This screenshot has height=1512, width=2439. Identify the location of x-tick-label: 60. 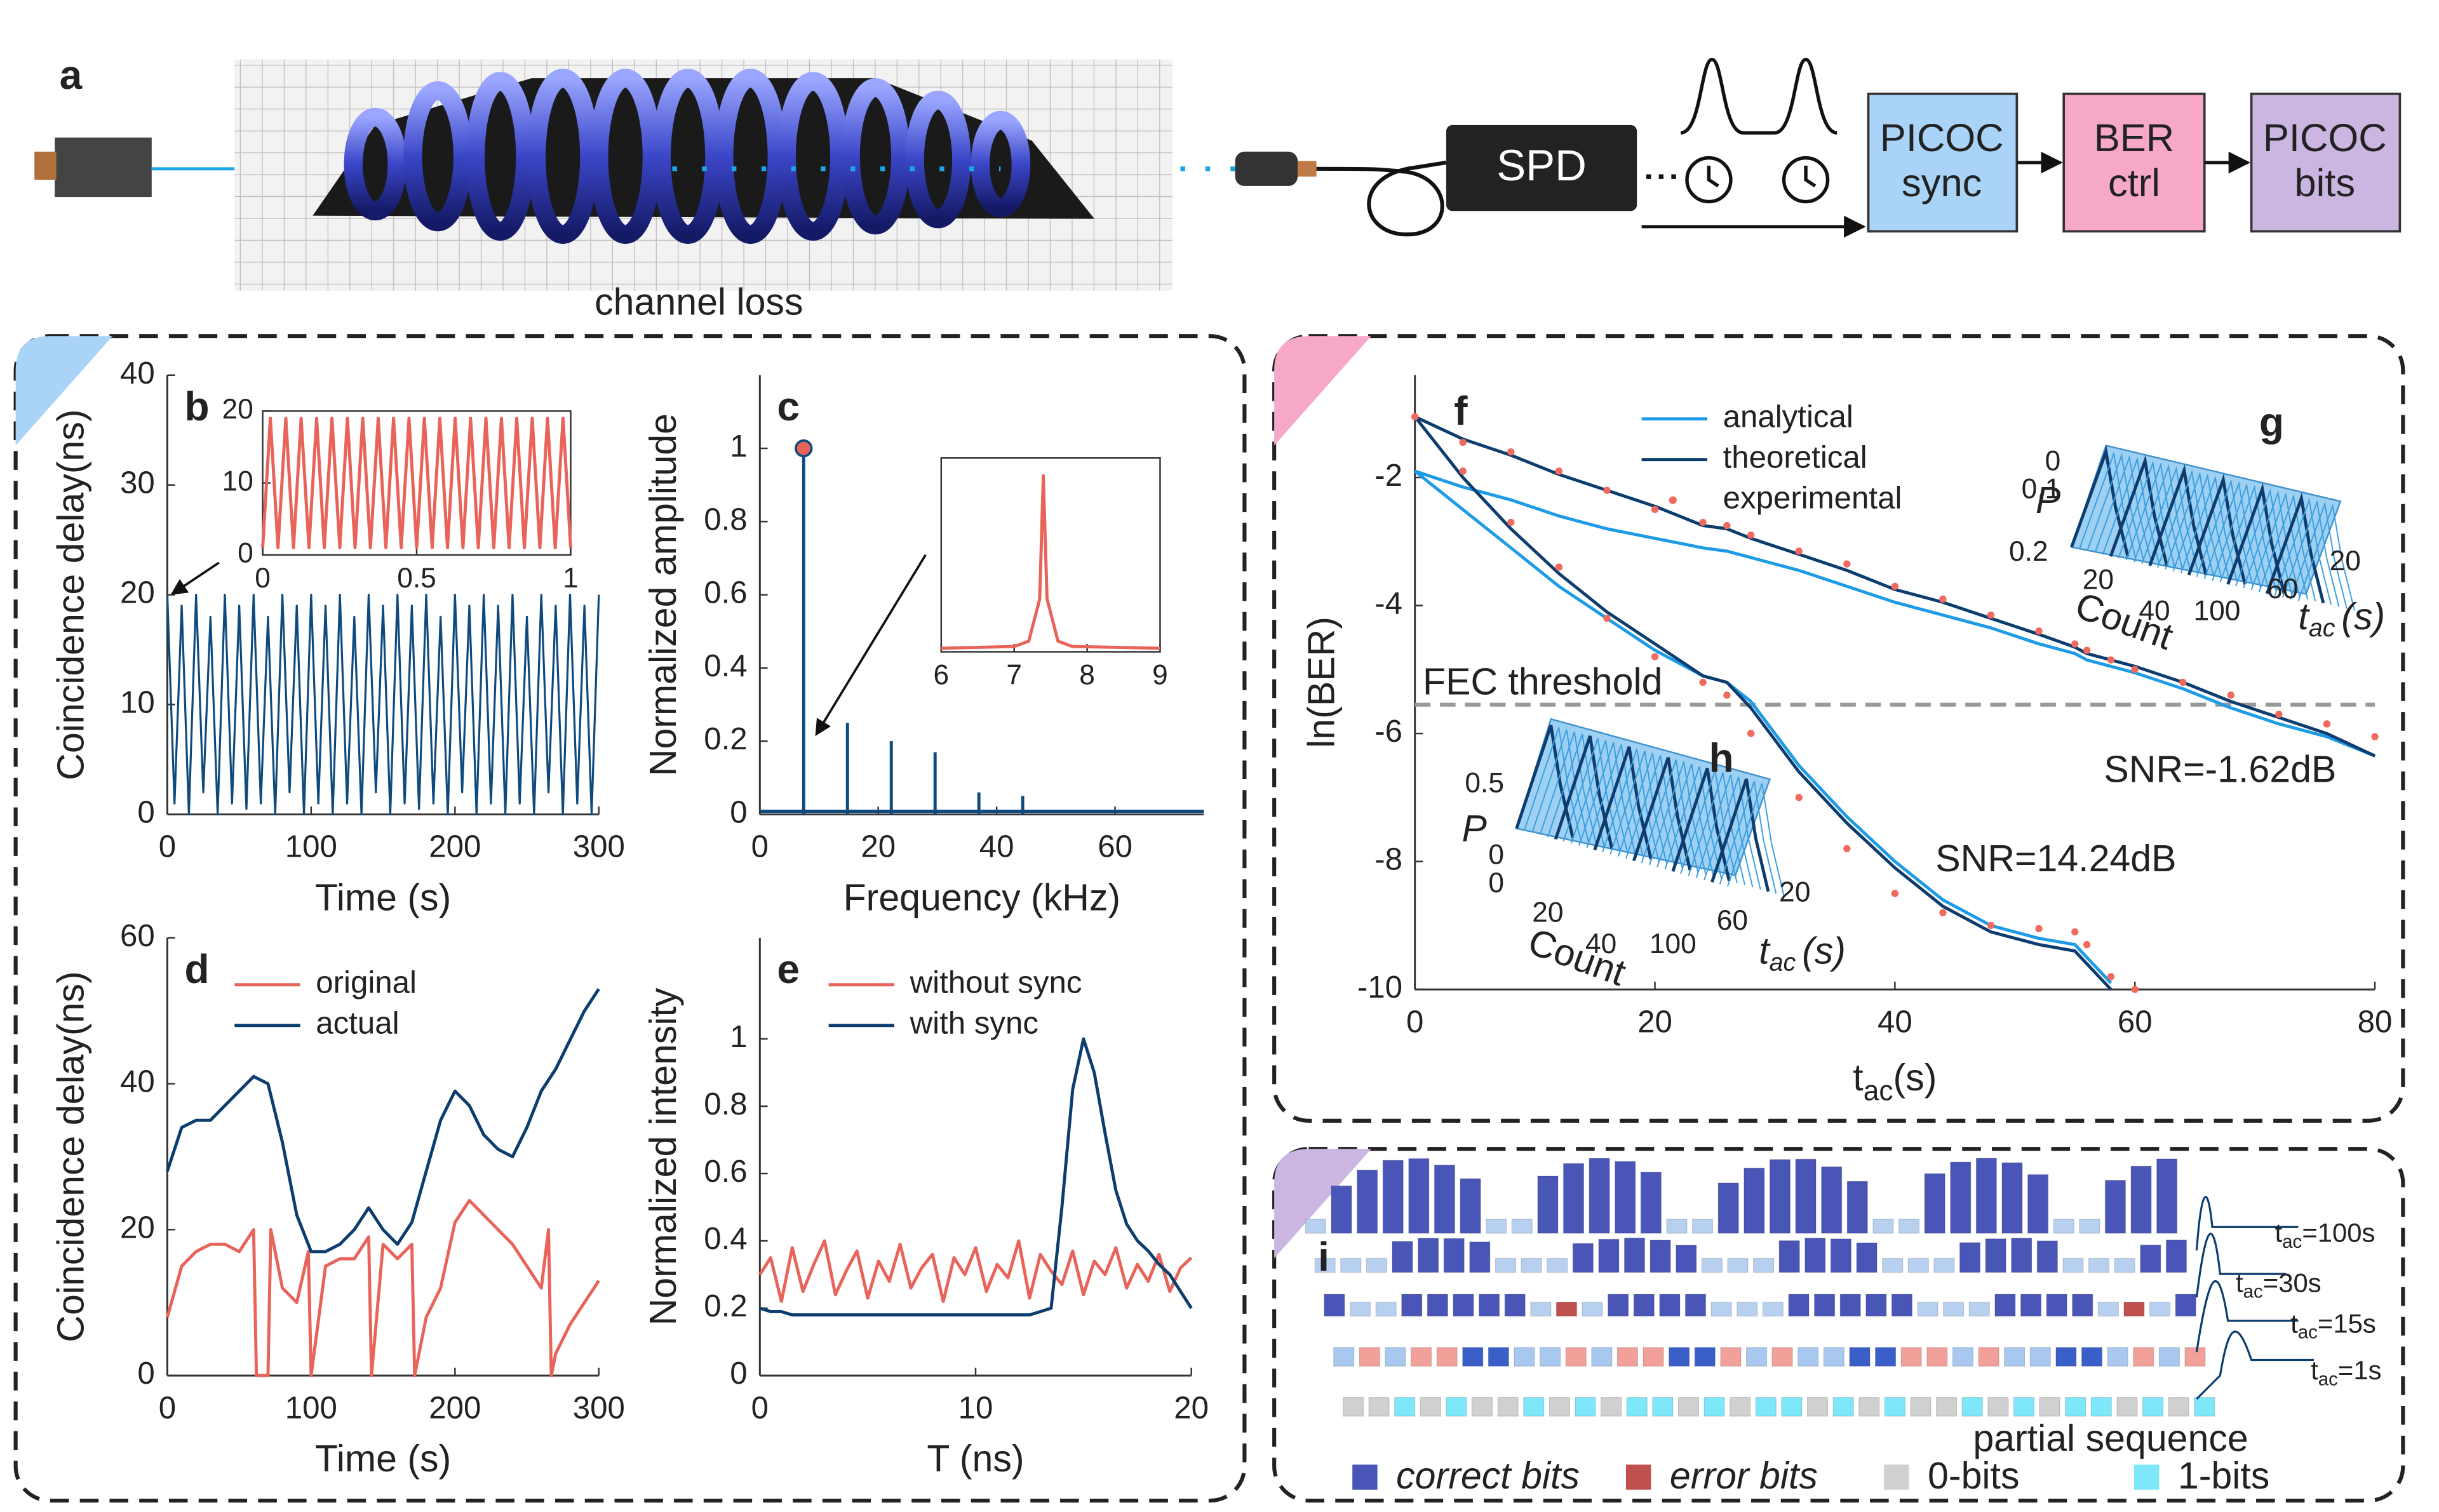
(1115, 846).